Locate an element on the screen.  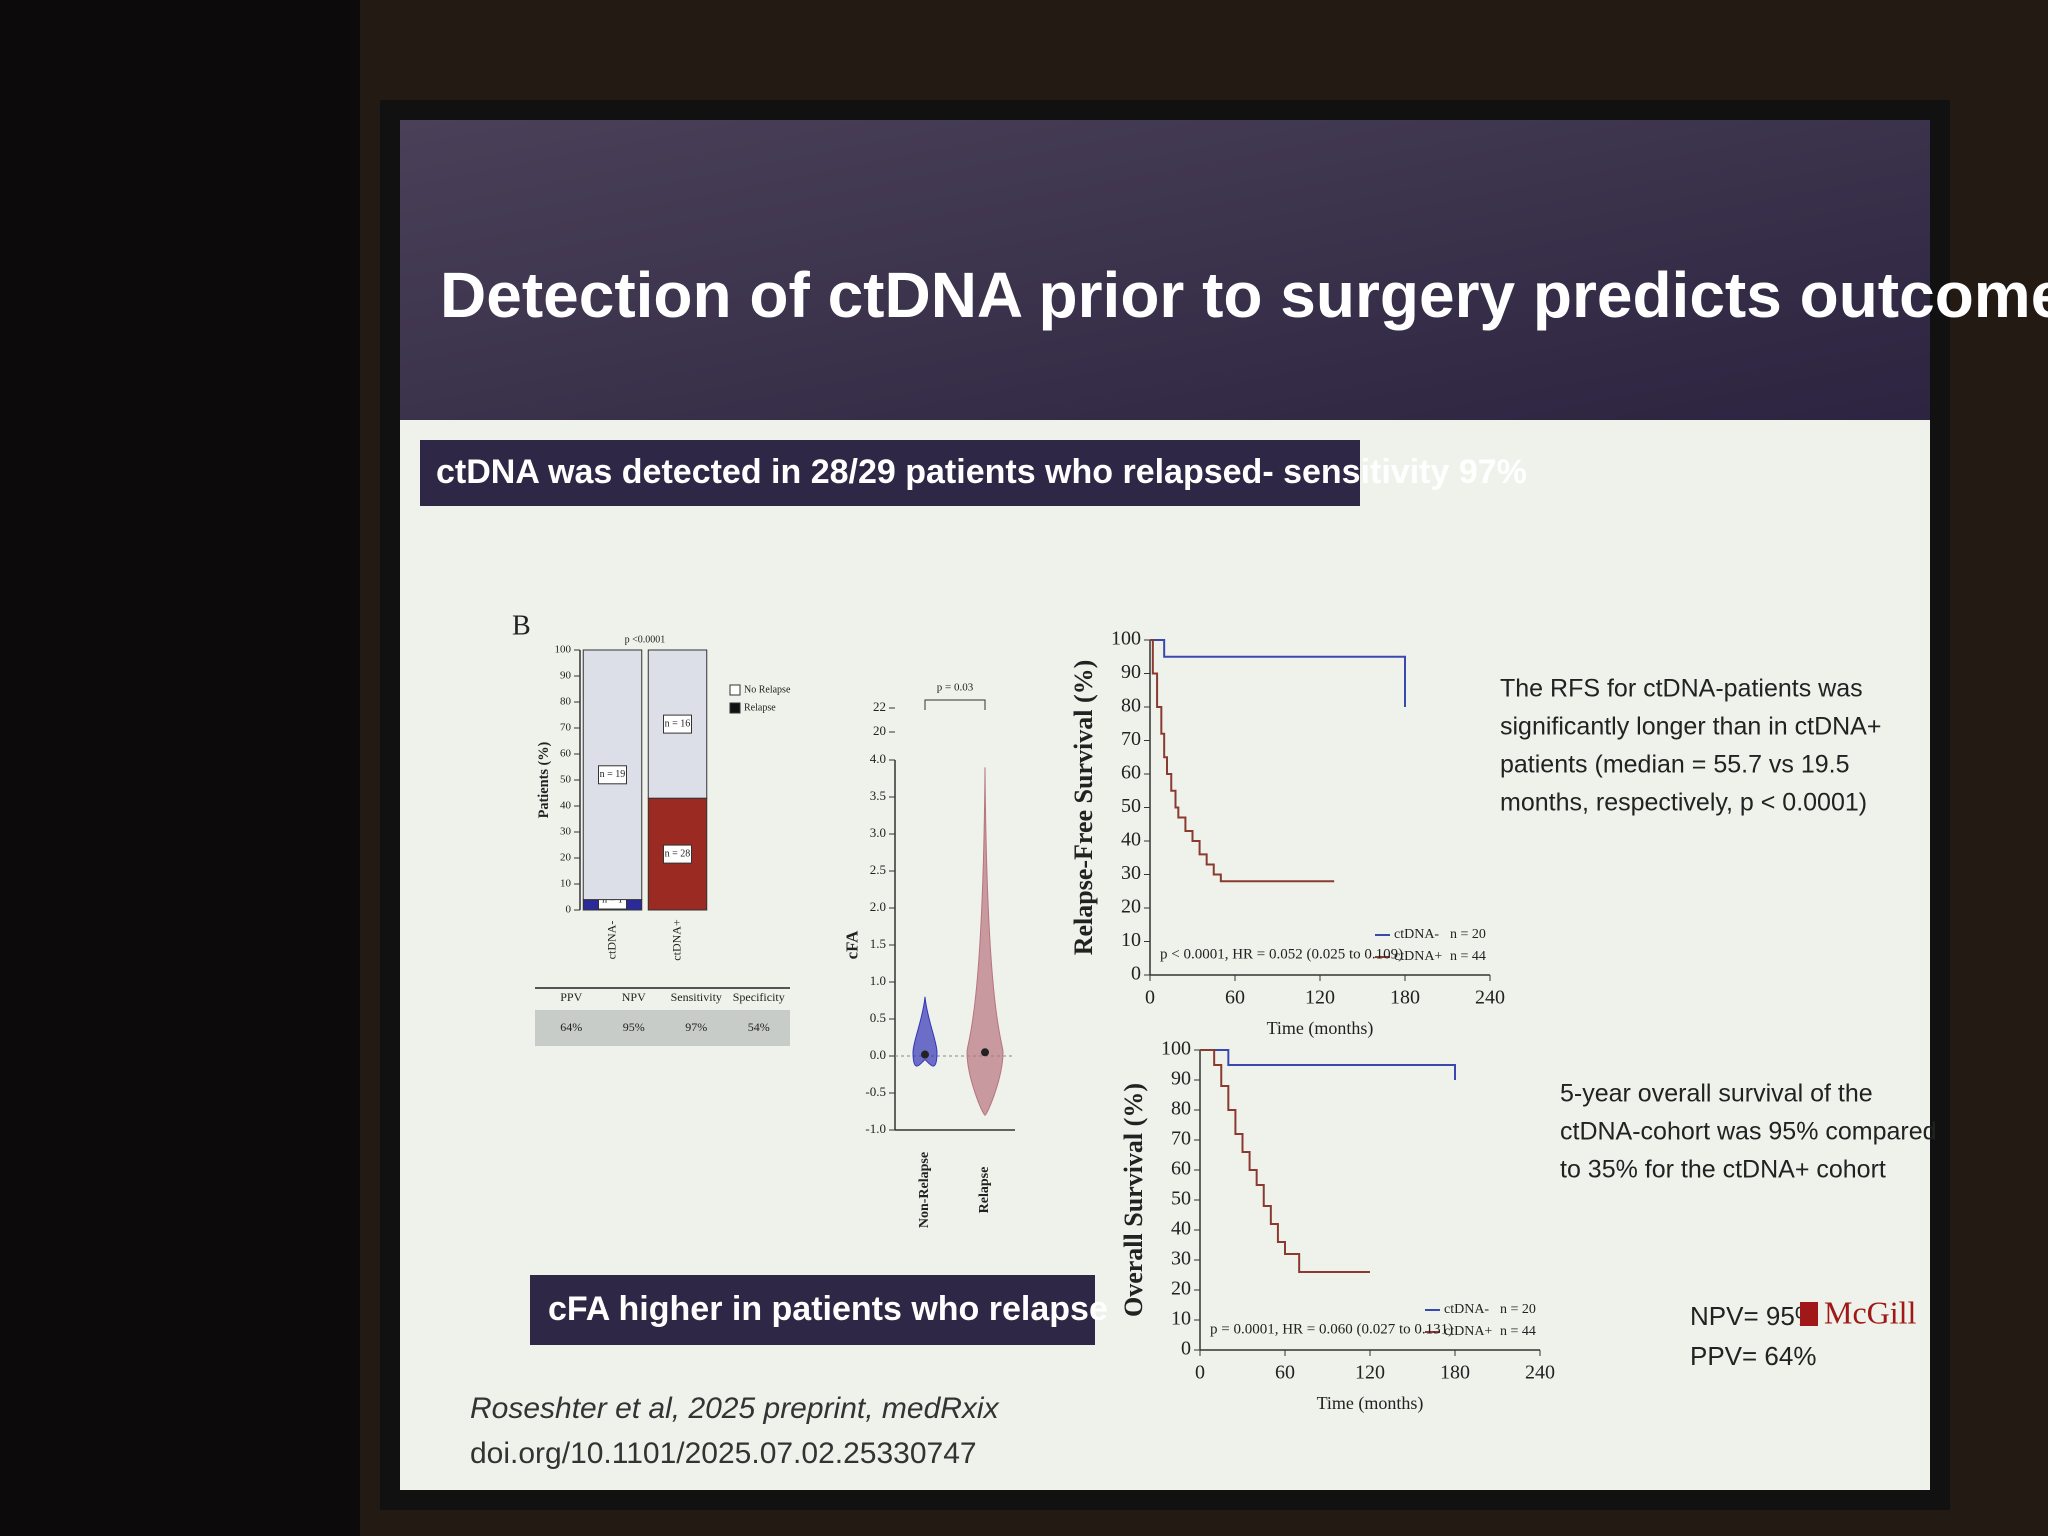
rfs-note: patients (median = 55.7 vs 19.5 is located at coordinates (1675, 765).